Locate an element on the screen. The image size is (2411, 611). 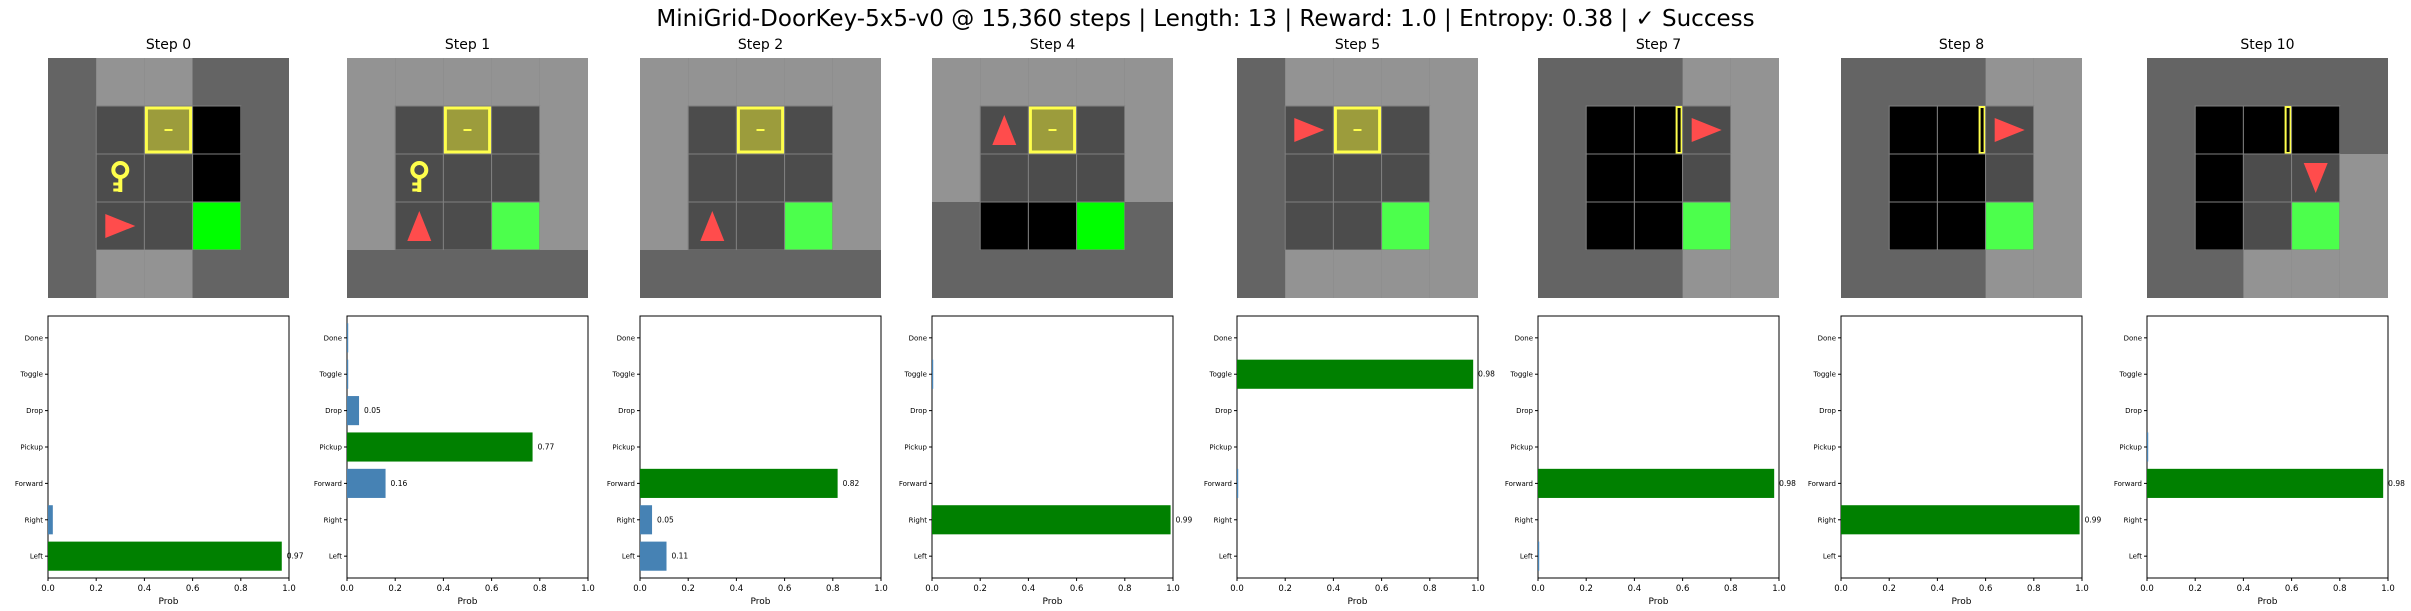
y-tick-label: Right is located at coordinates (1223, 520).